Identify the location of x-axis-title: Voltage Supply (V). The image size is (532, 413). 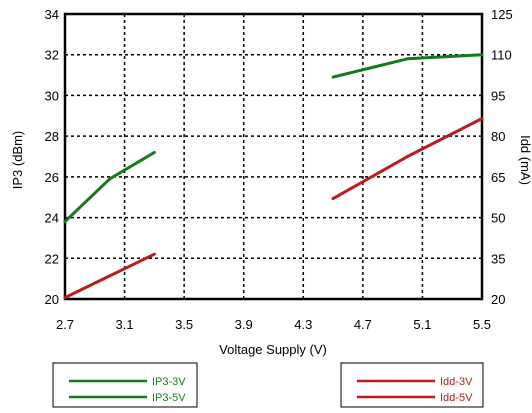
(273, 349).